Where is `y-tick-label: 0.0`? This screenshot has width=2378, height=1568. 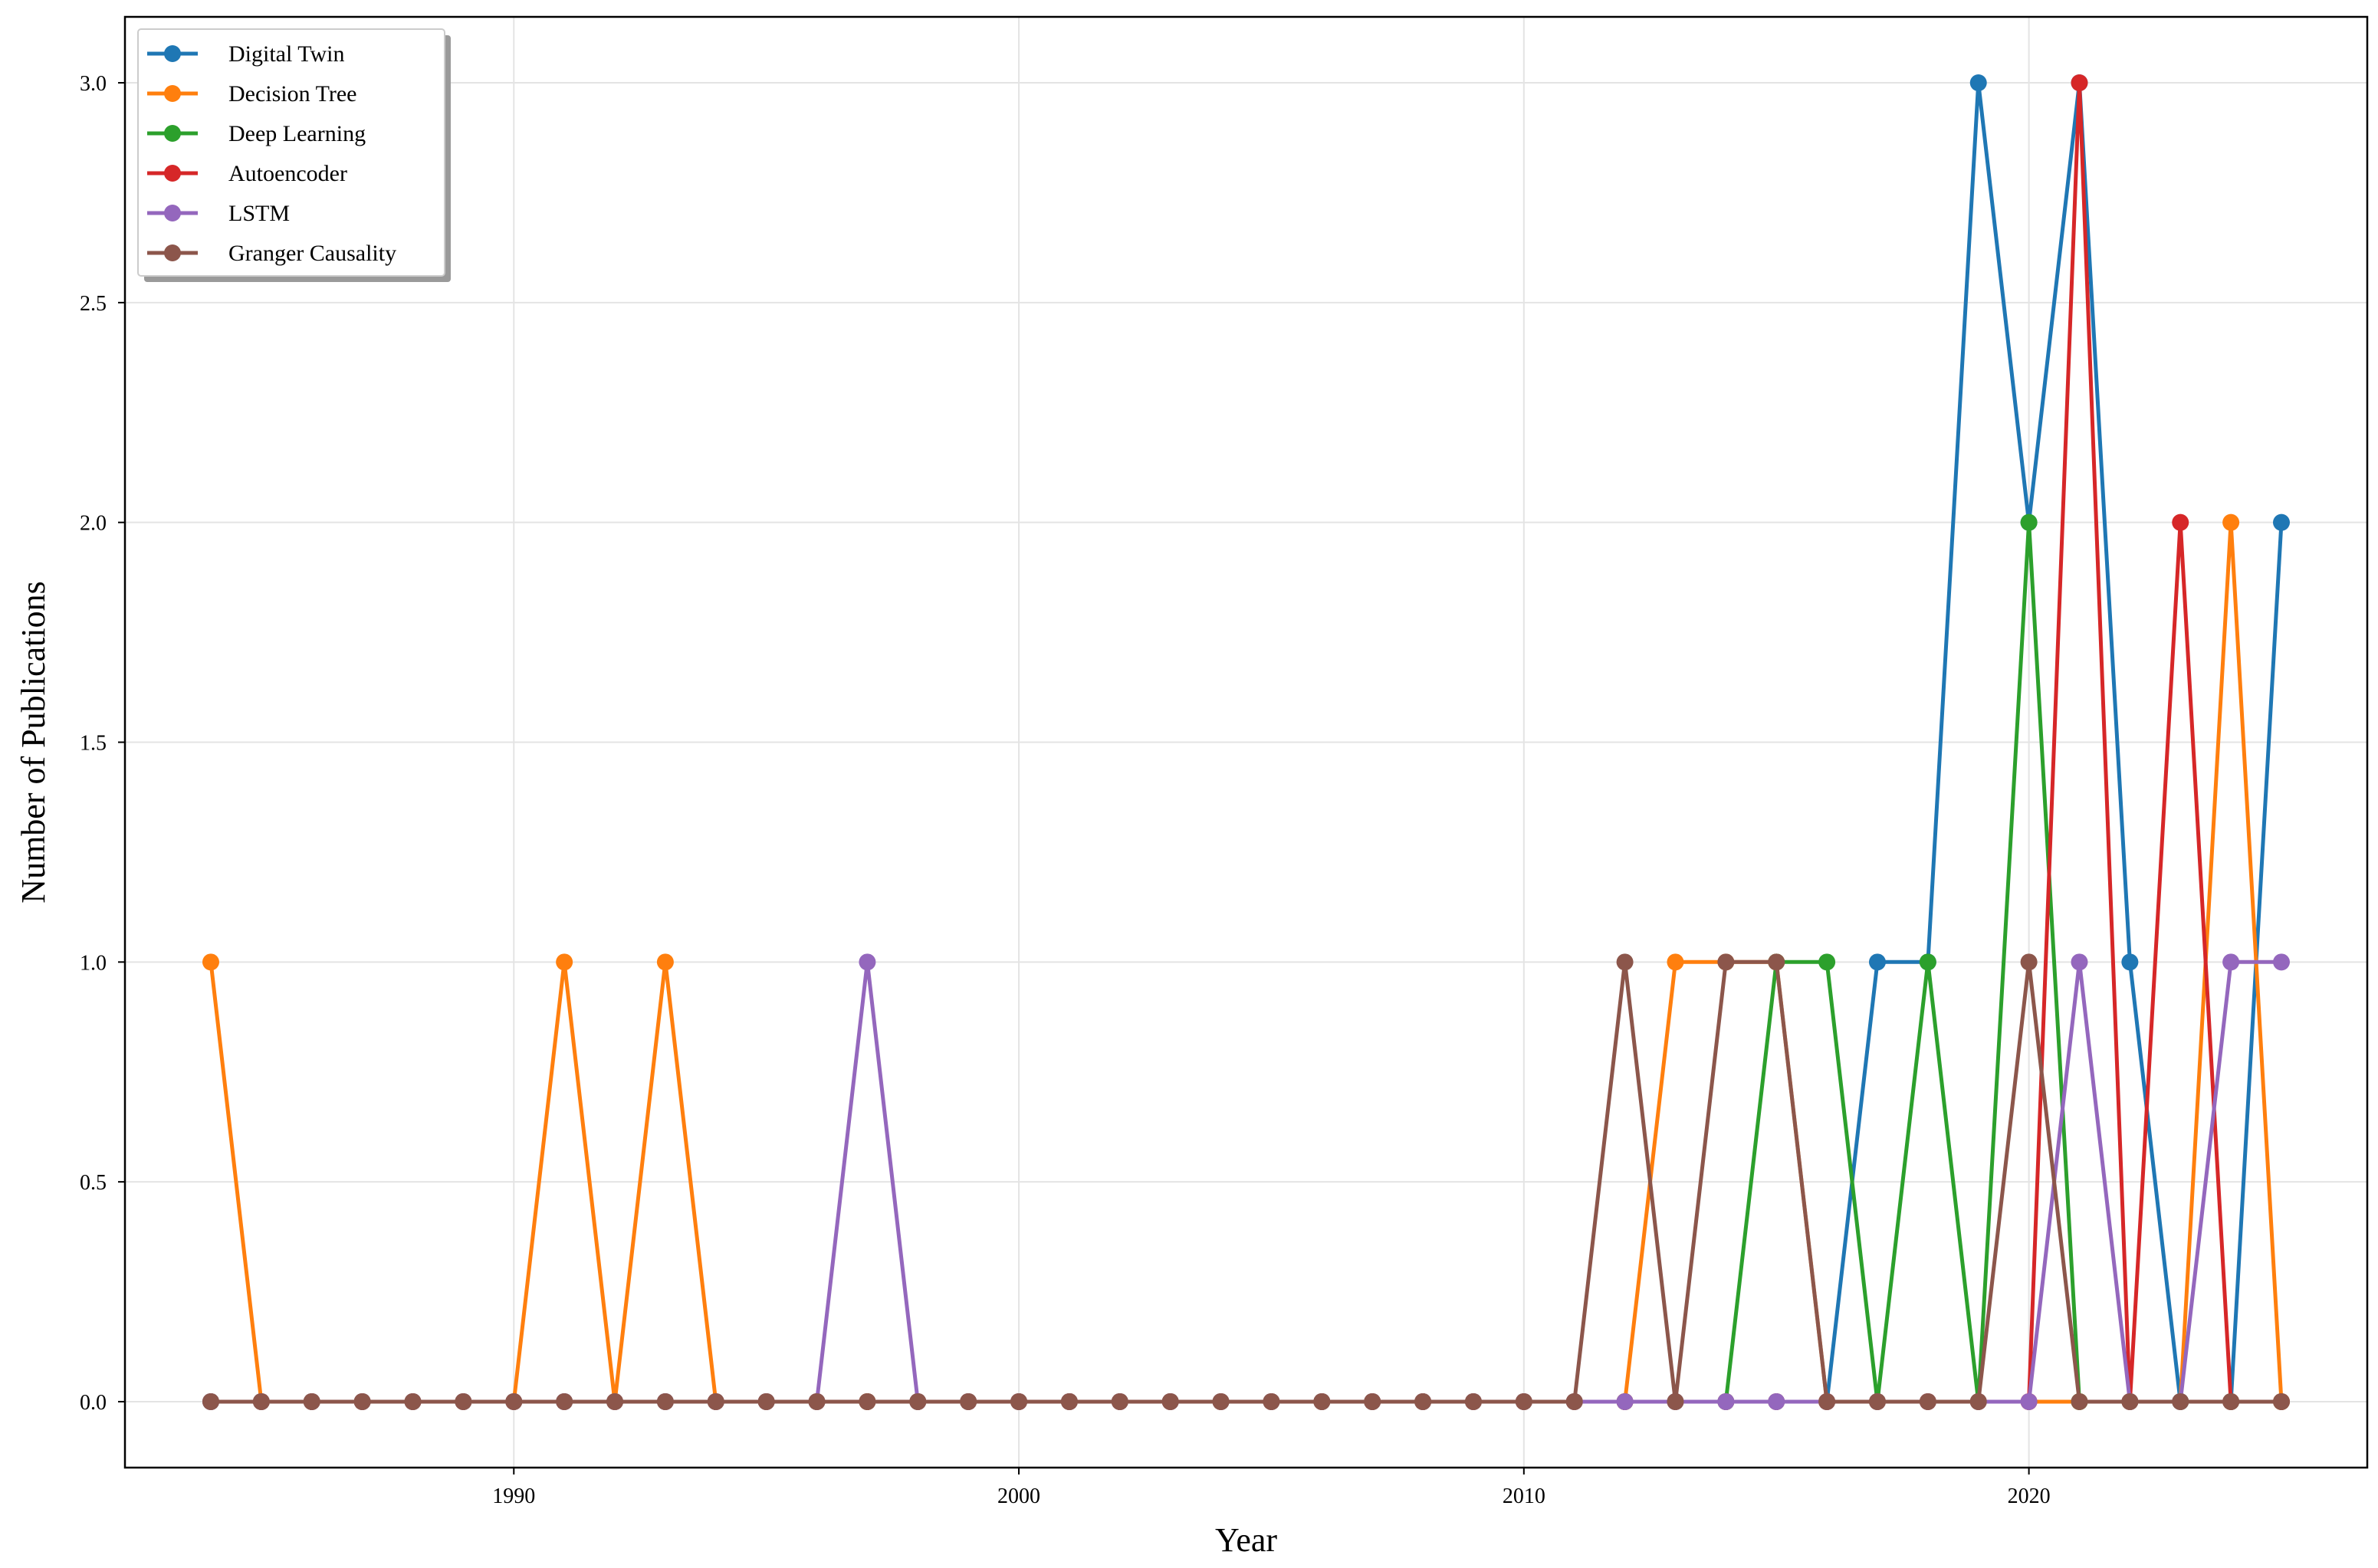 y-tick-label: 0.0 is located at coordinates (94, 1403).